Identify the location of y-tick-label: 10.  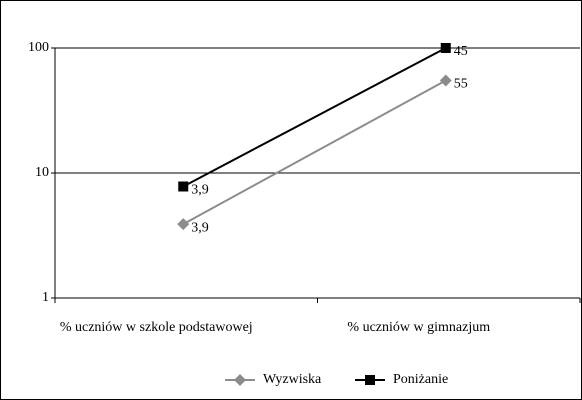
(42, 172).